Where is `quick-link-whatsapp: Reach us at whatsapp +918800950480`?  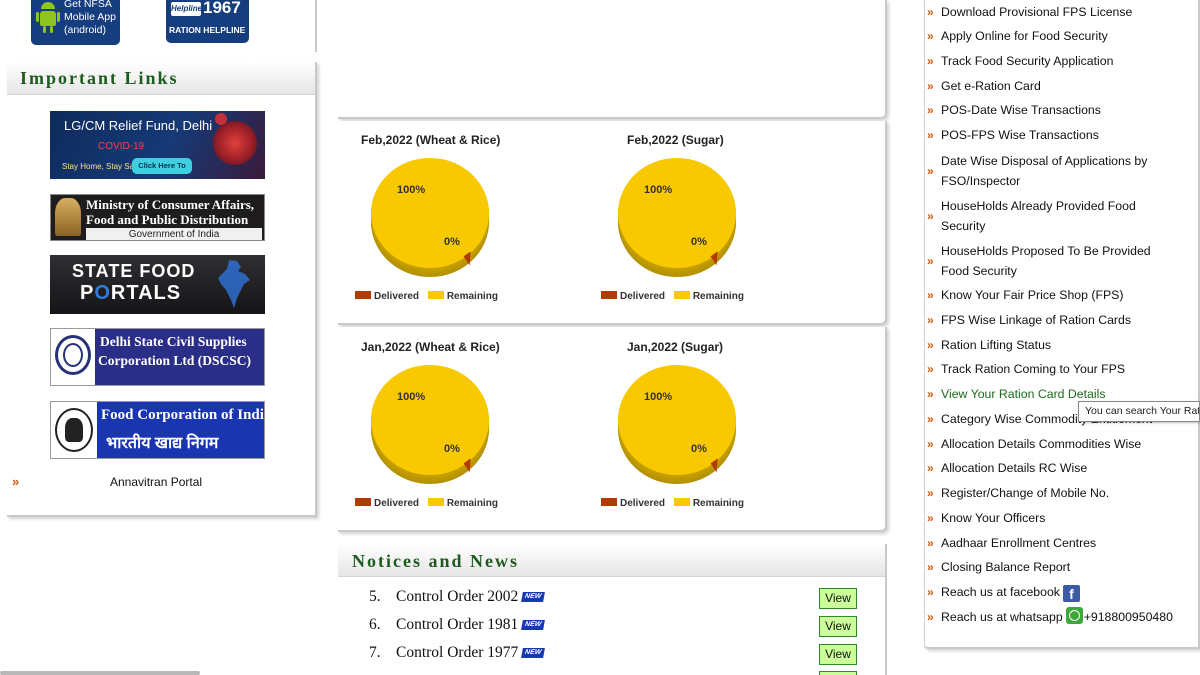
quick-link-whatsapp: Reach us at whatsapp +918800950480 is located at coordinates (1061, 617).